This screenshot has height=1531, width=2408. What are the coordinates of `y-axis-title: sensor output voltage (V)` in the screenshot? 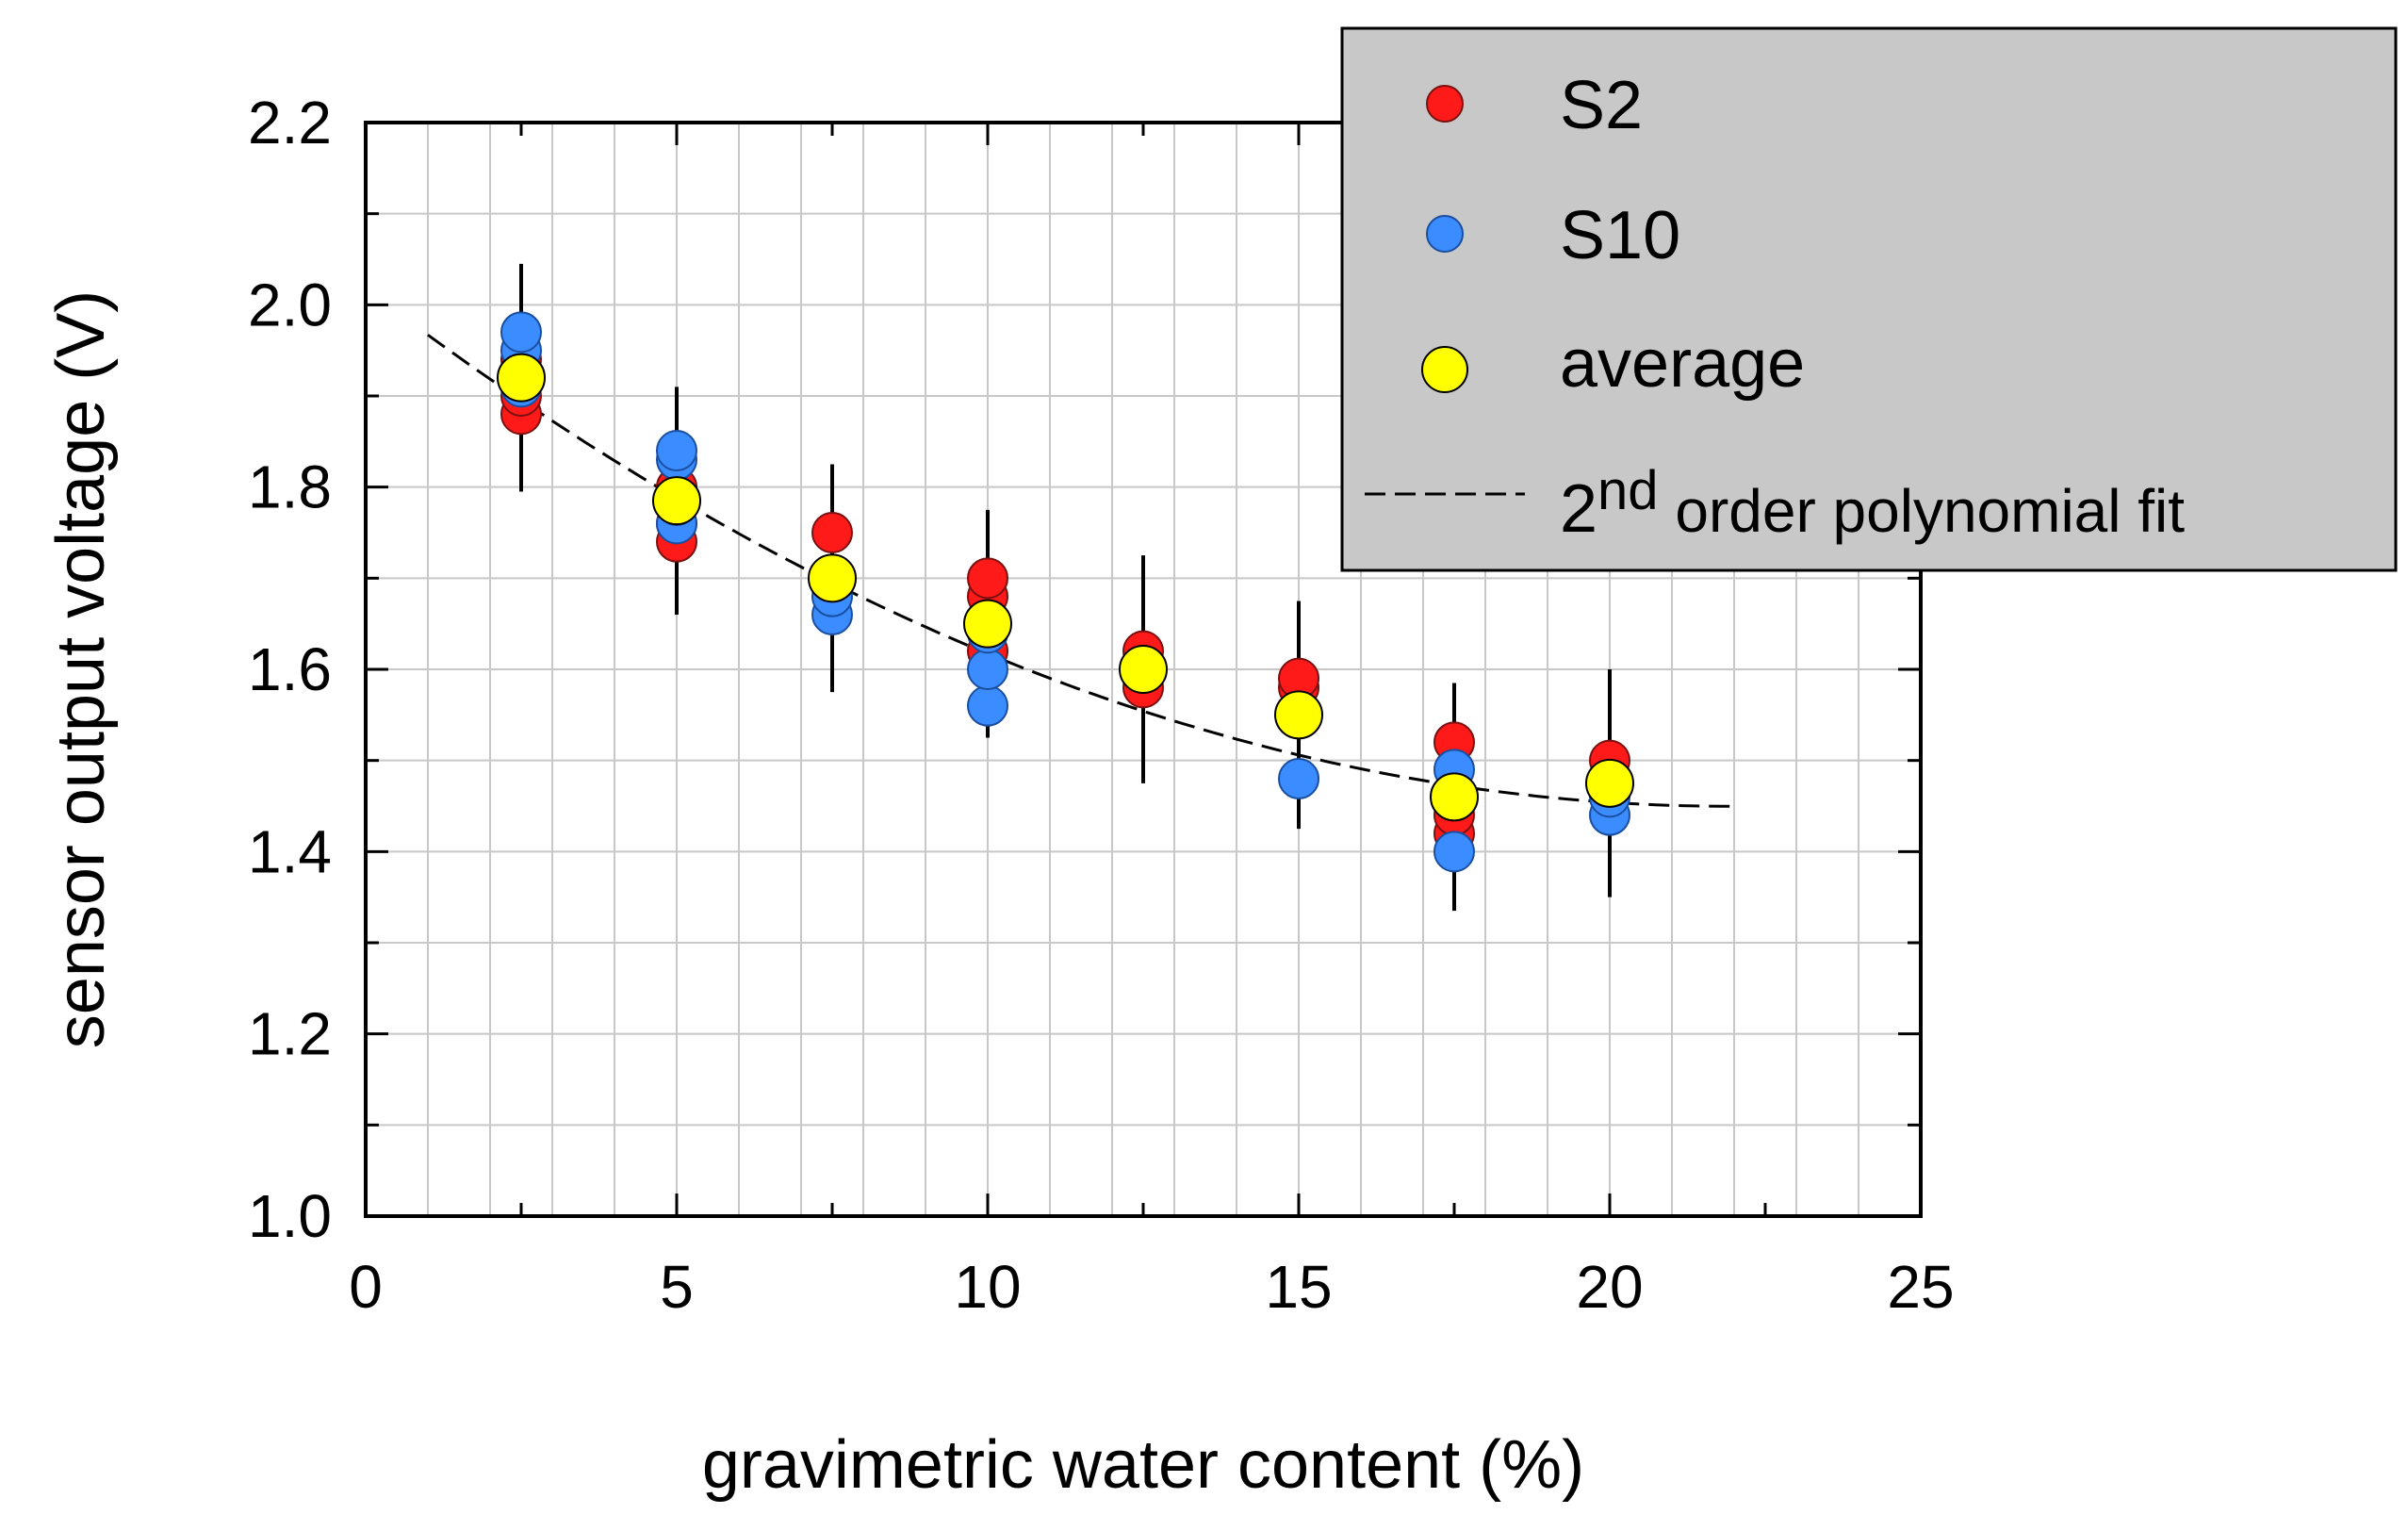 It's located at (81, 669).